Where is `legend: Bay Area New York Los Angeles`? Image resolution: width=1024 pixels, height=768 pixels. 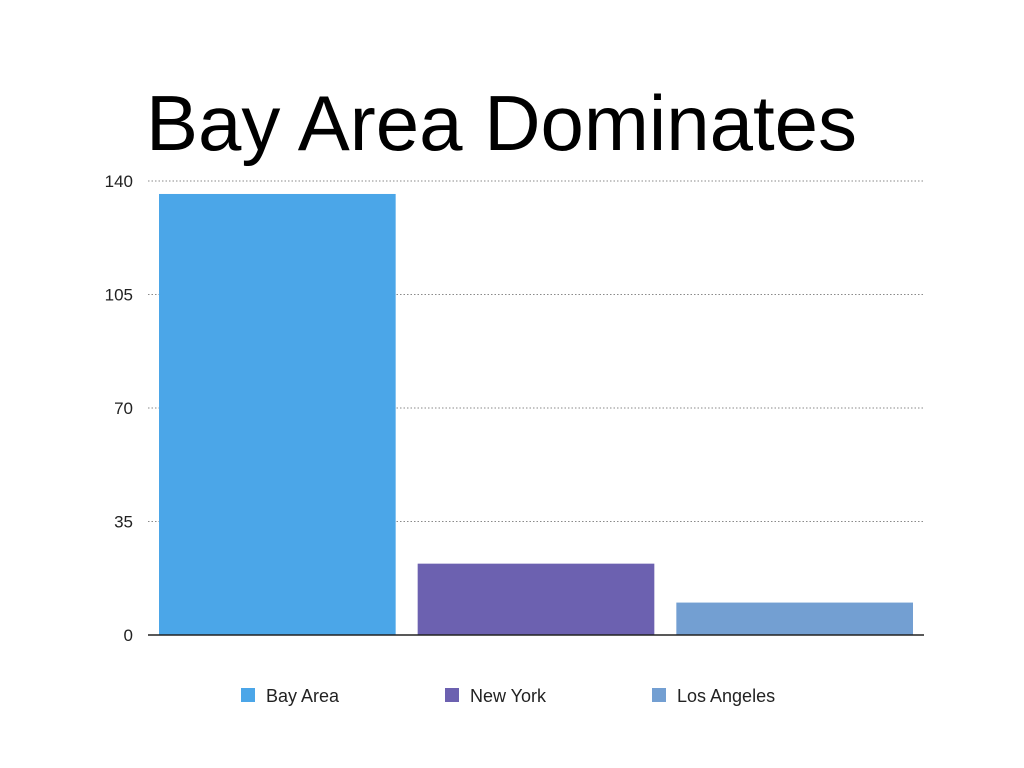 legend: Bay Area New York Los Angeles is located at coordinates (508, 696).